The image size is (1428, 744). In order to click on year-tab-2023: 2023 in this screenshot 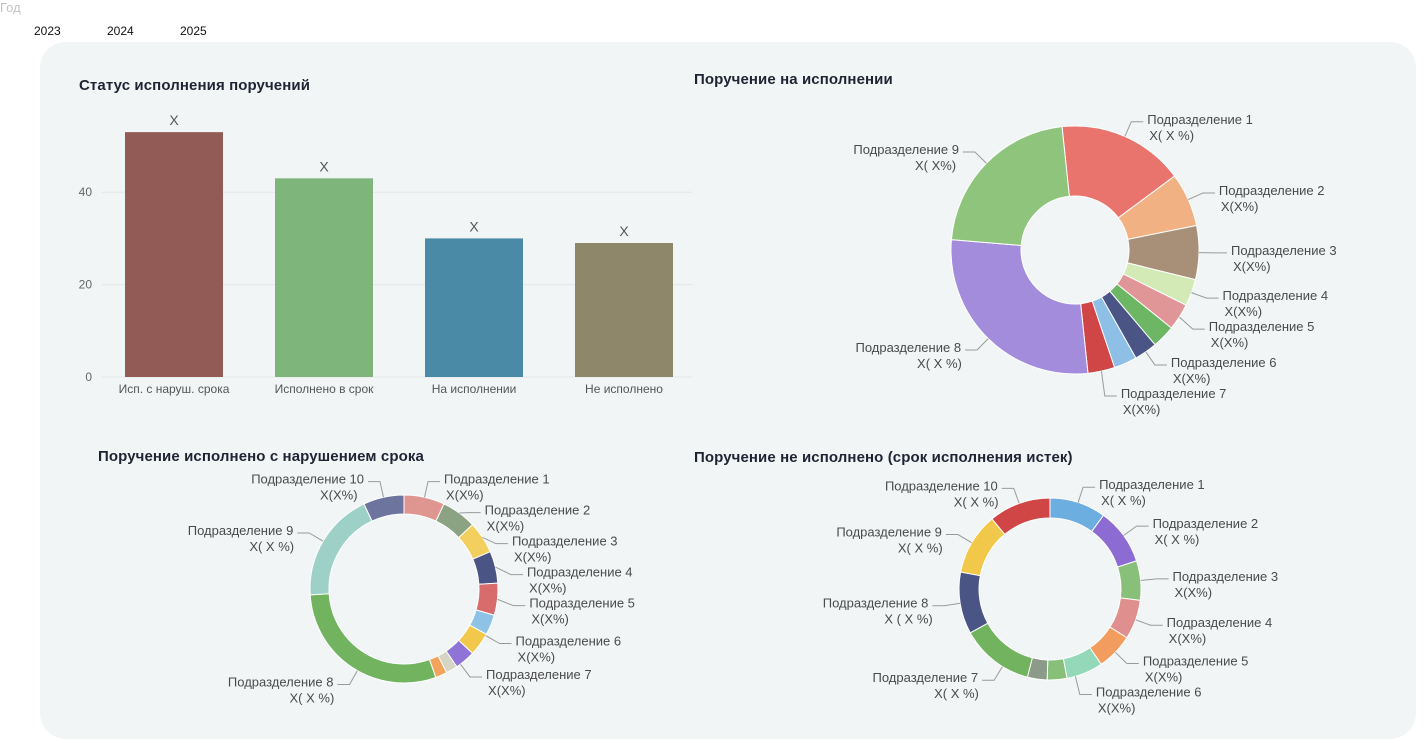, I will do `click(47, 31)`.